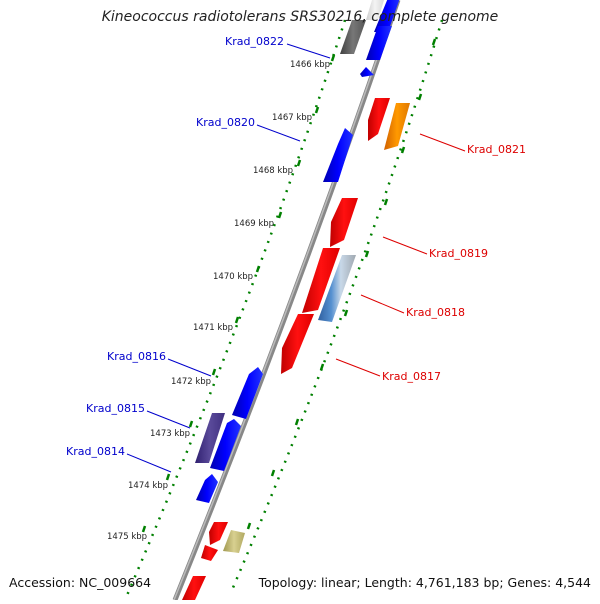  I want to click on gene-label-krad-0815: Krad_0815, so click(115, 408).